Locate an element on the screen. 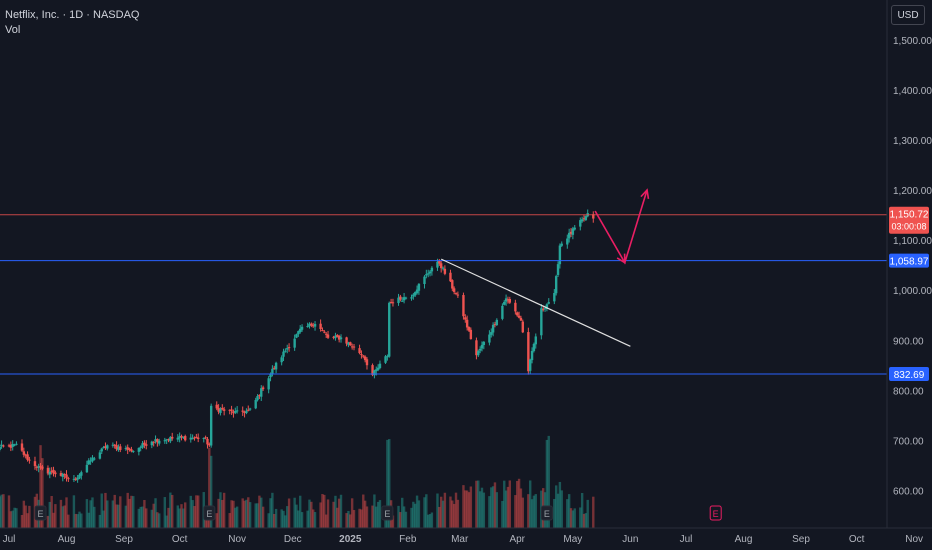 This screenshot has width=932, height=550. volume-indicator-label: Vol is located at coordinates (13, 30).